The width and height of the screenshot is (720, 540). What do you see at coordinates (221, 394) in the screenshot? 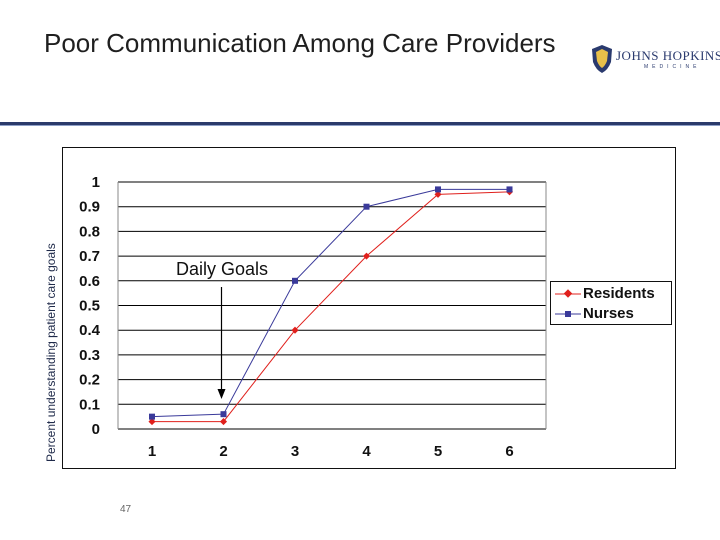
I see `annotation-arrow-head` at bounding box center [221, 394].